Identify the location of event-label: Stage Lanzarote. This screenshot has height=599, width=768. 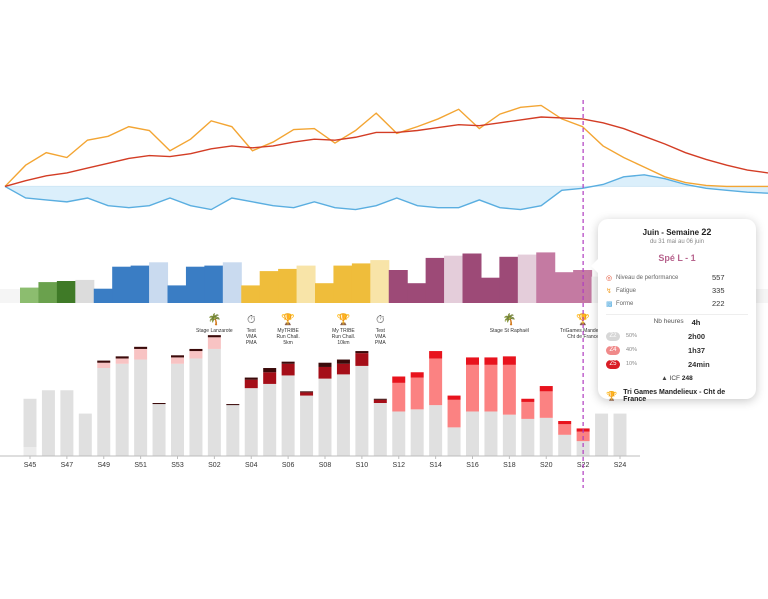
(214, 331).